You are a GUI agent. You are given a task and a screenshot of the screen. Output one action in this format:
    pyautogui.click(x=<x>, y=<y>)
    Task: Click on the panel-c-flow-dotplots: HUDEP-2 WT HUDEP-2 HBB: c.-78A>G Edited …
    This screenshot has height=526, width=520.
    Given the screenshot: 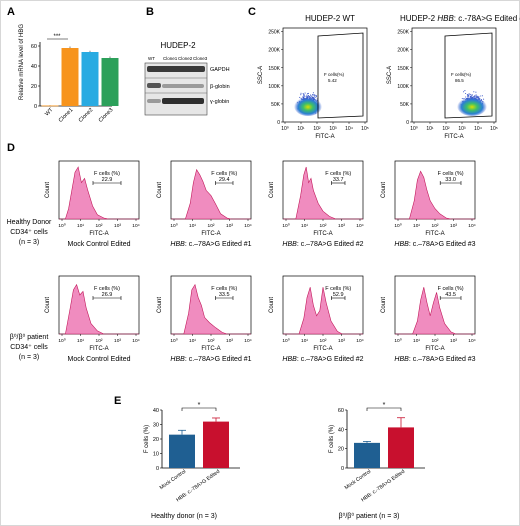 What is the action you would take?
    pyautogui.click(x=389, y=77)
    